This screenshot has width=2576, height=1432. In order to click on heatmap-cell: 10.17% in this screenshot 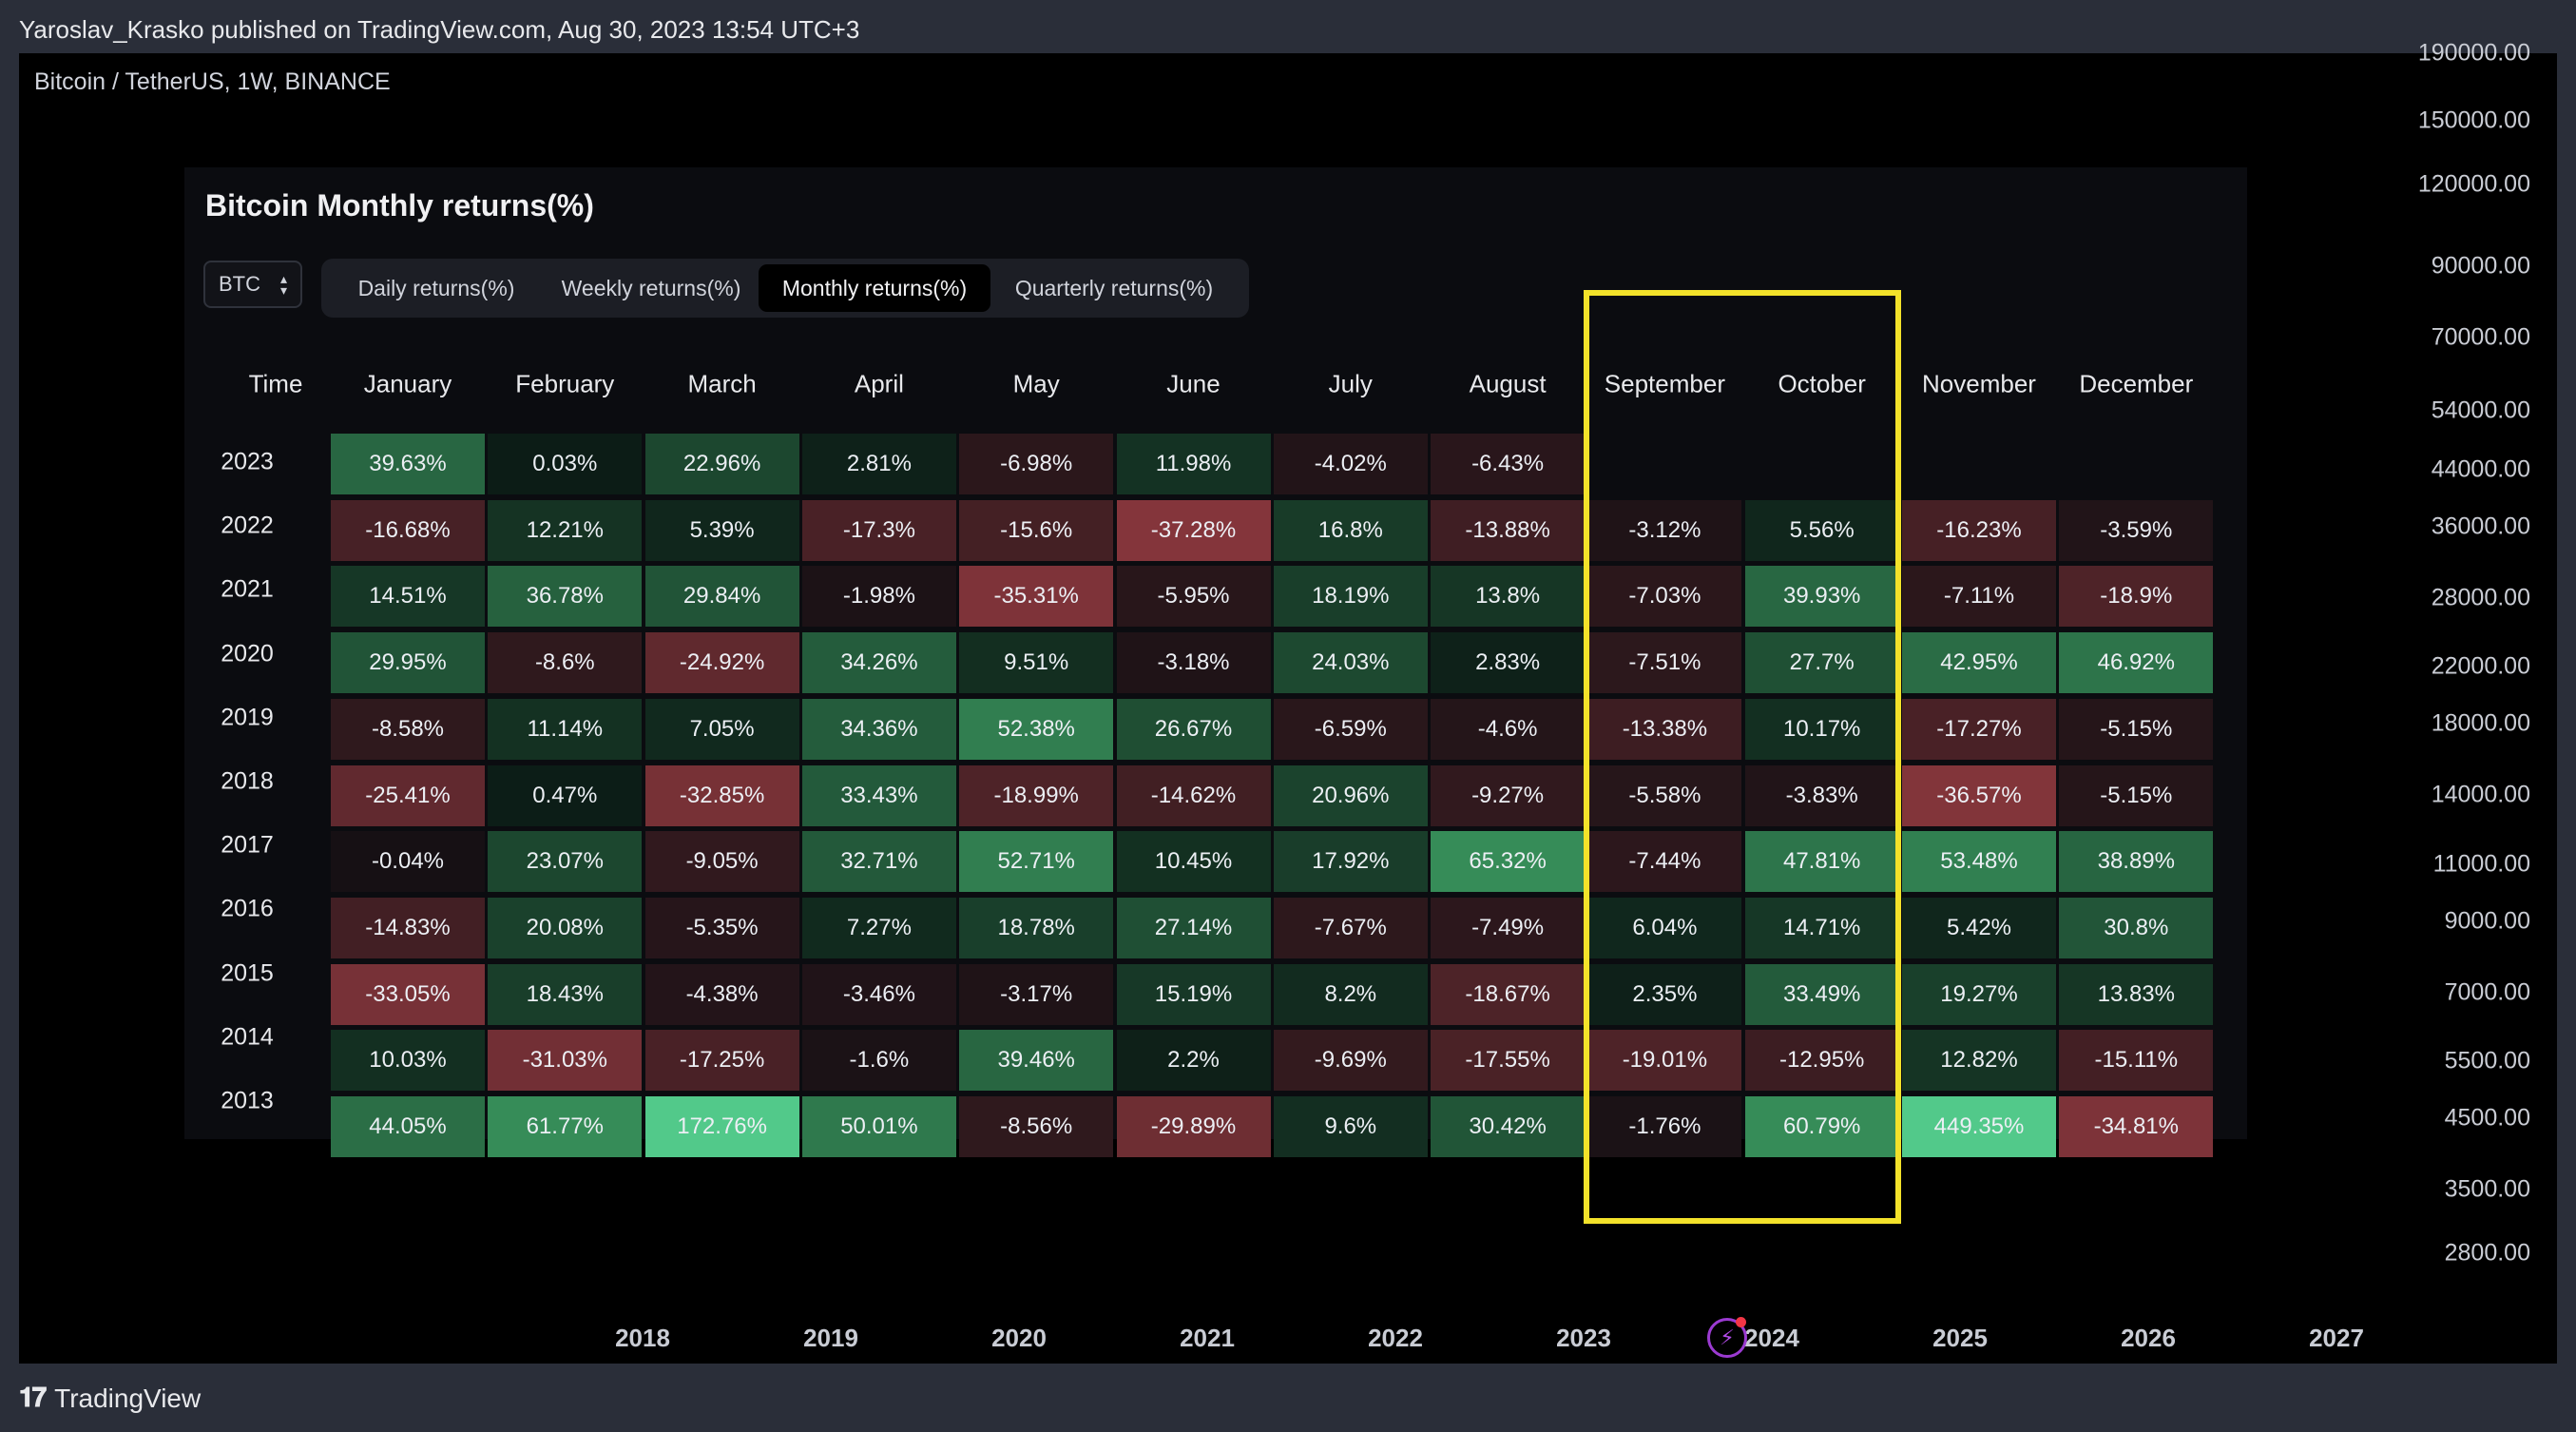, I will do `click(1821, 729)`.